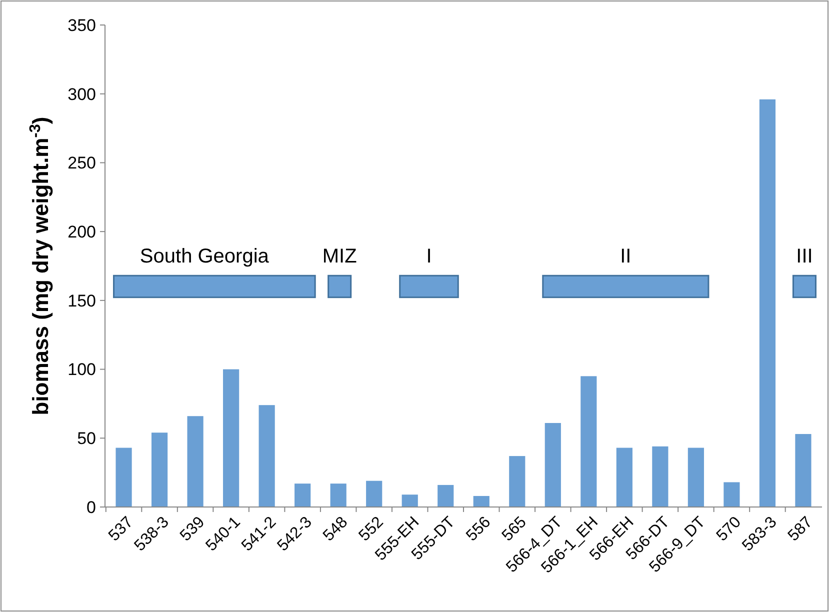 Image resolution: width=829 pixels, height=612 pixels. What do you see at coordinates (82, 25) in the screenshot?
I see `y-tick-label: 350` at bounding box center [82, 25].